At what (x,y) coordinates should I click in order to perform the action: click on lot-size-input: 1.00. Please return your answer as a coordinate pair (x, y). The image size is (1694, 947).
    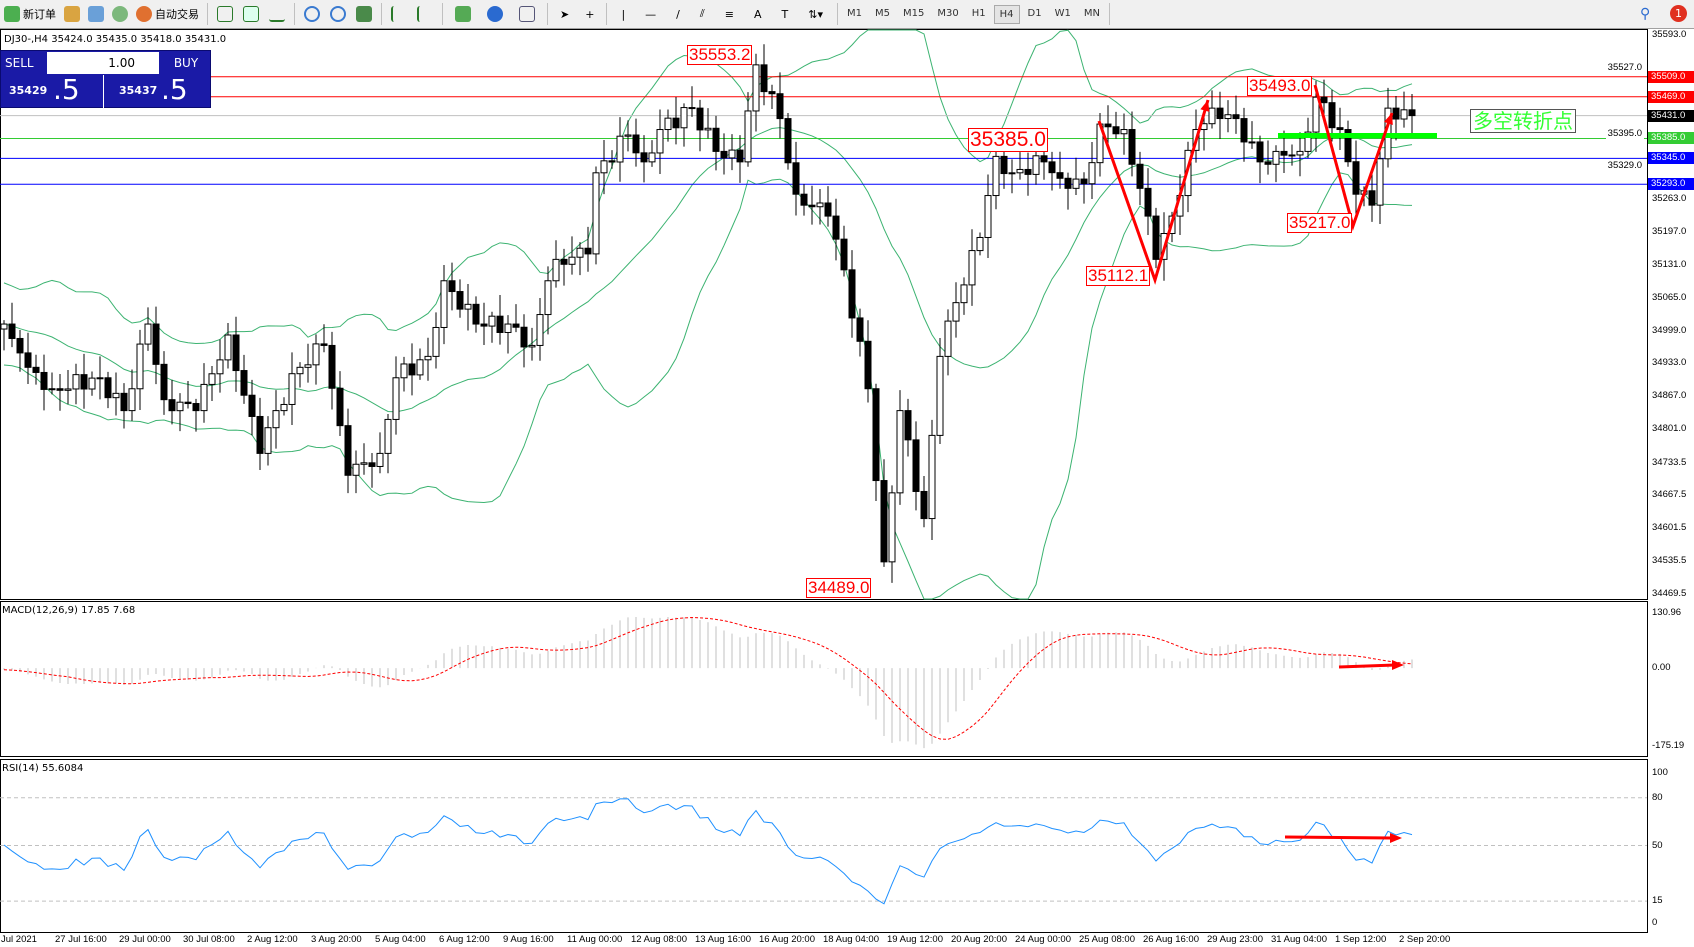
    Looking at the image, I should click on (103, 63).